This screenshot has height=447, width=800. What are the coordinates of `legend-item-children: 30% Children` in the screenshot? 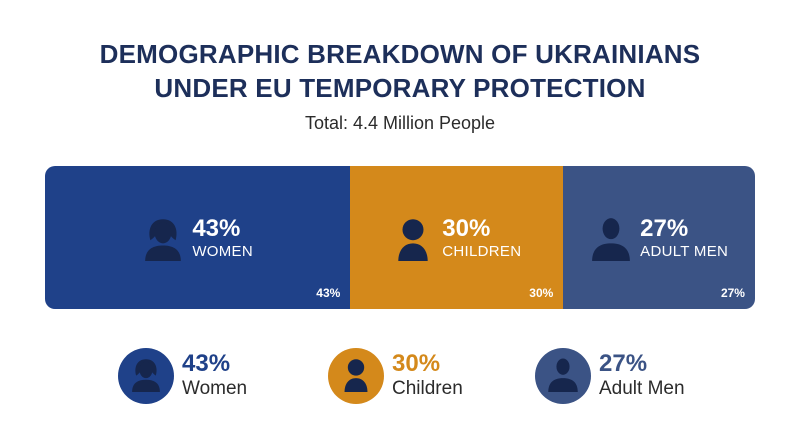 It's located at (395, 376).